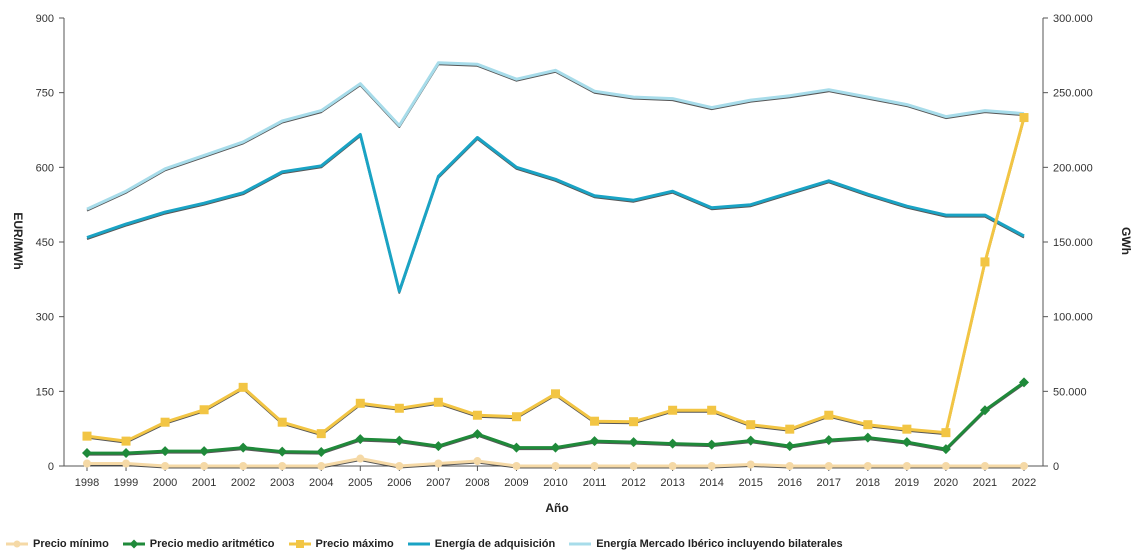 This screenshot has height=552, width=1136. Describe the element at coordinates (282, 483) in the screenshot. I see `x-tick-label: 2003` at that location.